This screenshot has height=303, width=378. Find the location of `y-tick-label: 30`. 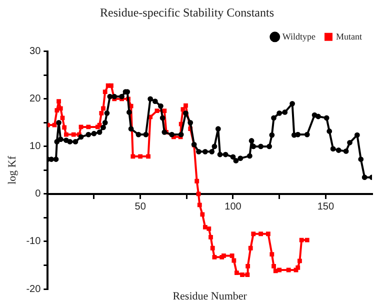

y-tick-label: 30 is located at coordinates (36, 52).